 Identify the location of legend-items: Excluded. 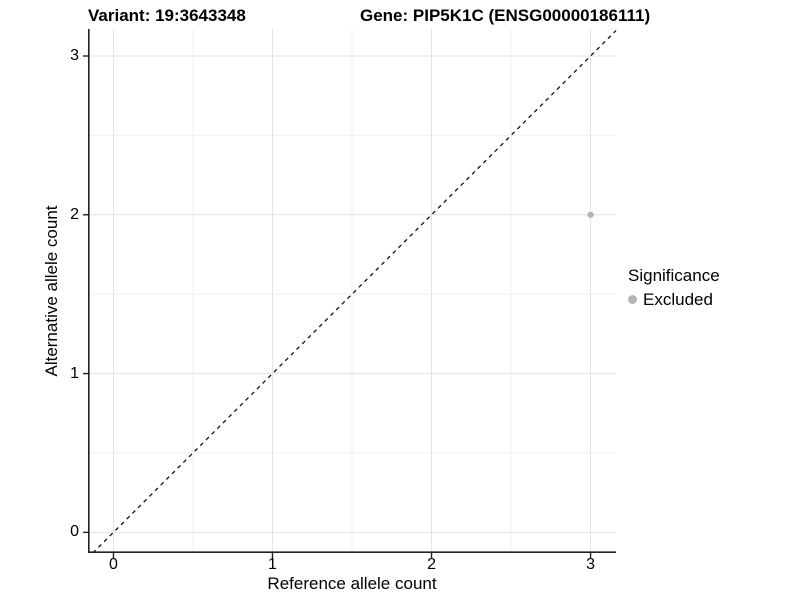
(674, 299).